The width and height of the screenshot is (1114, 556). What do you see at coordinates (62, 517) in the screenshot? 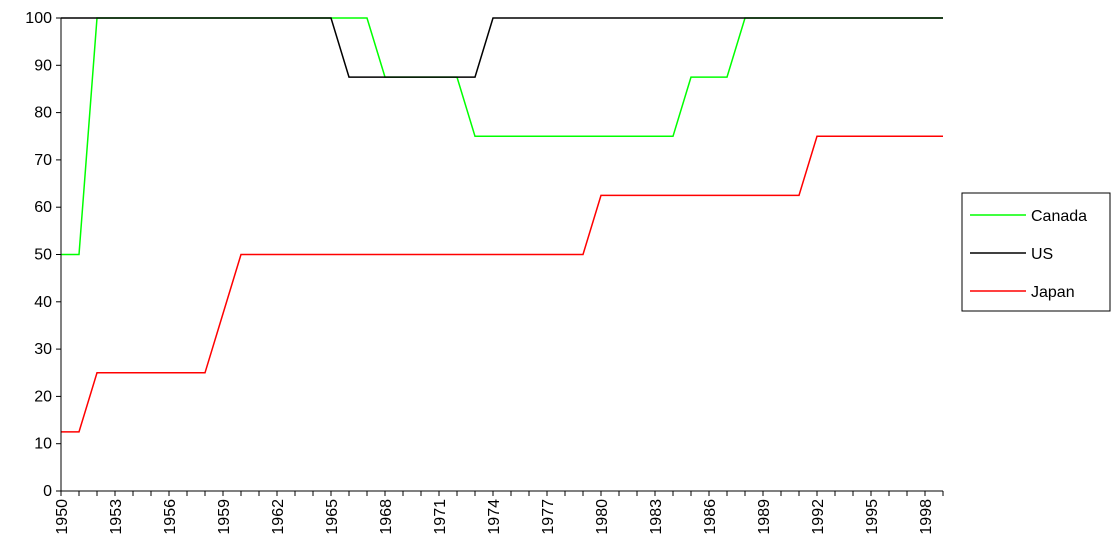
I see `x-tick-label: 1950` at bounding box center [62, 517].